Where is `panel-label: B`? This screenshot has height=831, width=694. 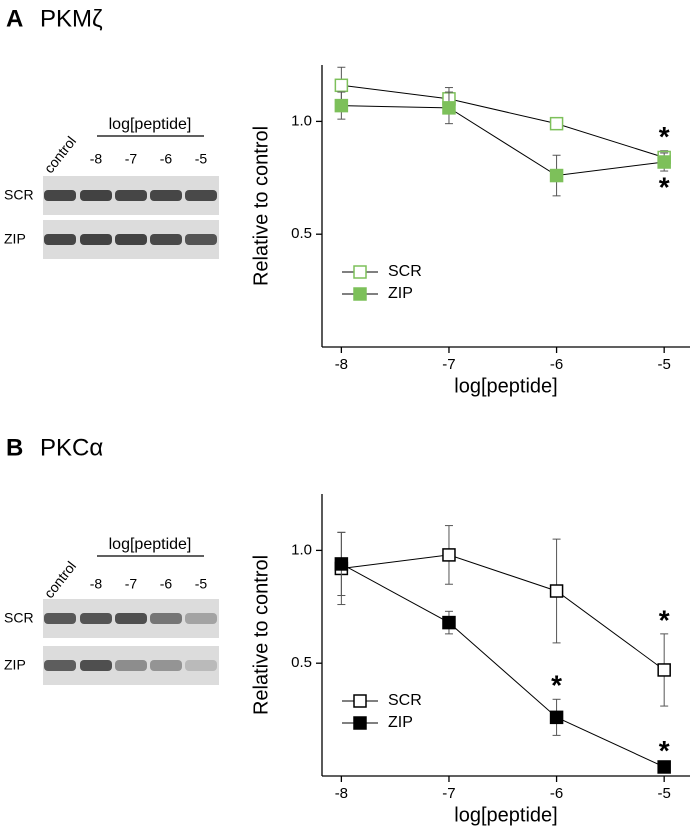
panel-label: B is located at coordinates (14, 447).